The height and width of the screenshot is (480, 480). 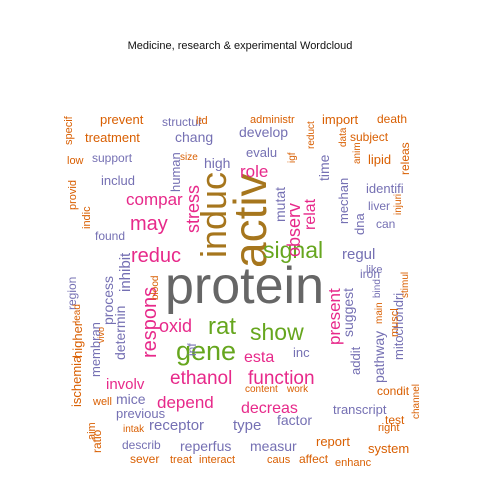 What do you see at coordinates (360, 409) in the screenshot?
I see `word-transcript: transcript` at bounding box center [360, 409].